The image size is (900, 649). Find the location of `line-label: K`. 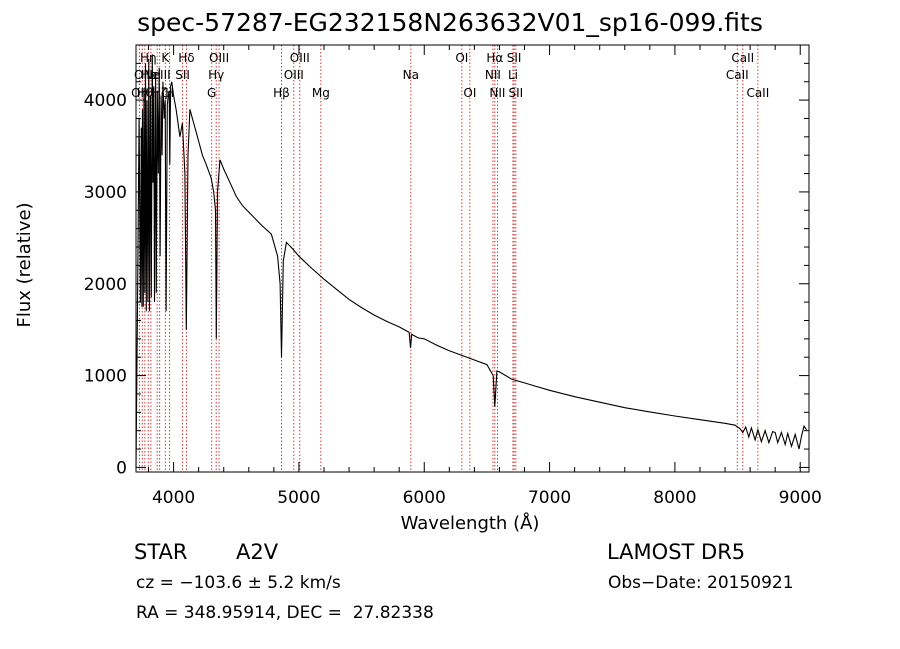

line-label: K is located at coordinates (165, 58).